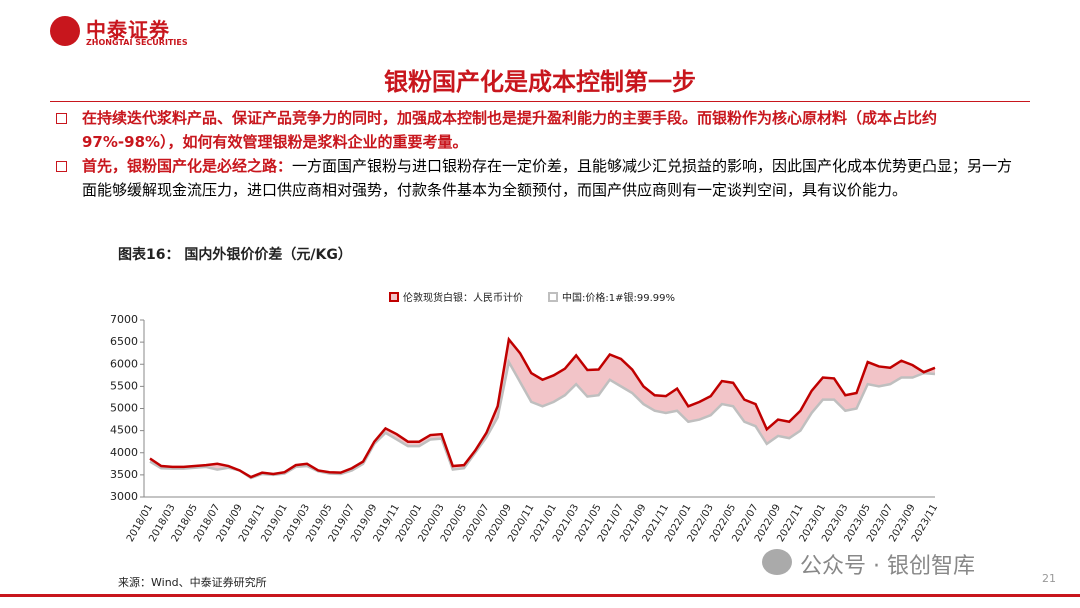  I want to click on slide-title: 银粉国产化是成本控制第一步, so click(540, 82).